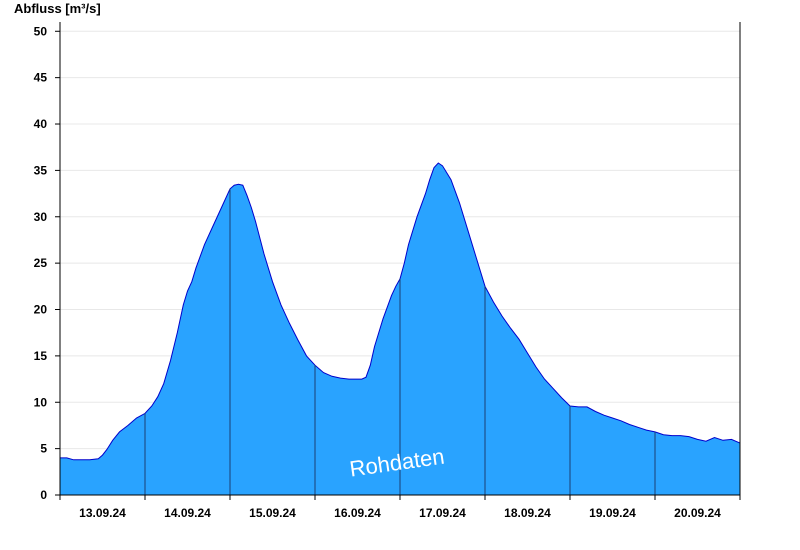  Describe the element at coordinates (41, 78) in the screenshot. I see `y-tick-label-45: 45` at that location.